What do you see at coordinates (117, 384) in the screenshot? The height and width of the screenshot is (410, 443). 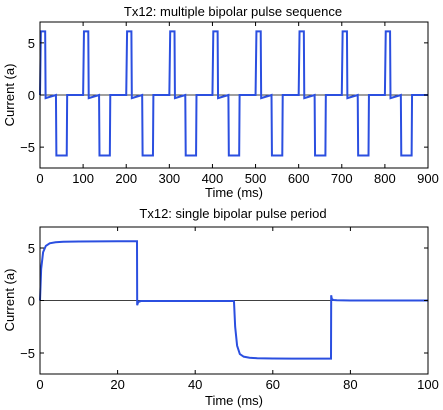 I see `bottom-chart-x-tick-label: 20` at bounding box center [117, 384].